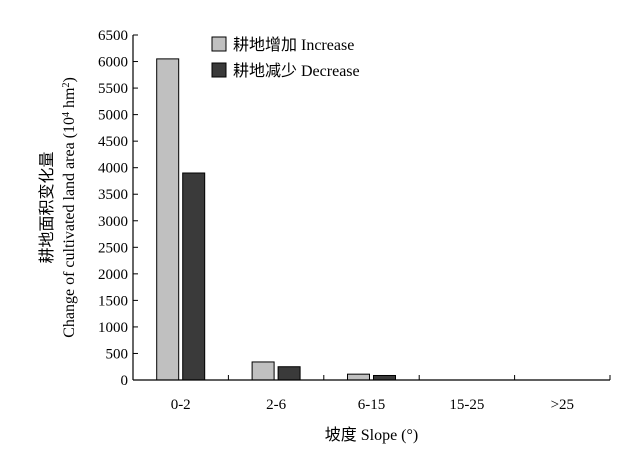 This screenshot has width=634, height=462. Describe the element at coordinates (113, 169) in the screenshot. I see `y-tick-label-8: 4000` at that location.